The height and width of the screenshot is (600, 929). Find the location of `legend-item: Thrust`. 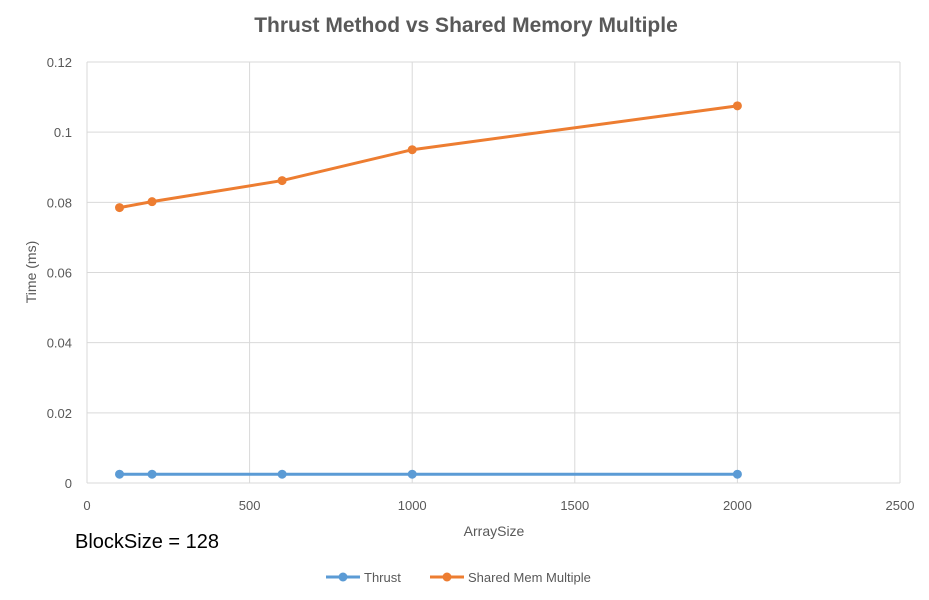

legend-item: Thrust is located at coordinates (363, 577).